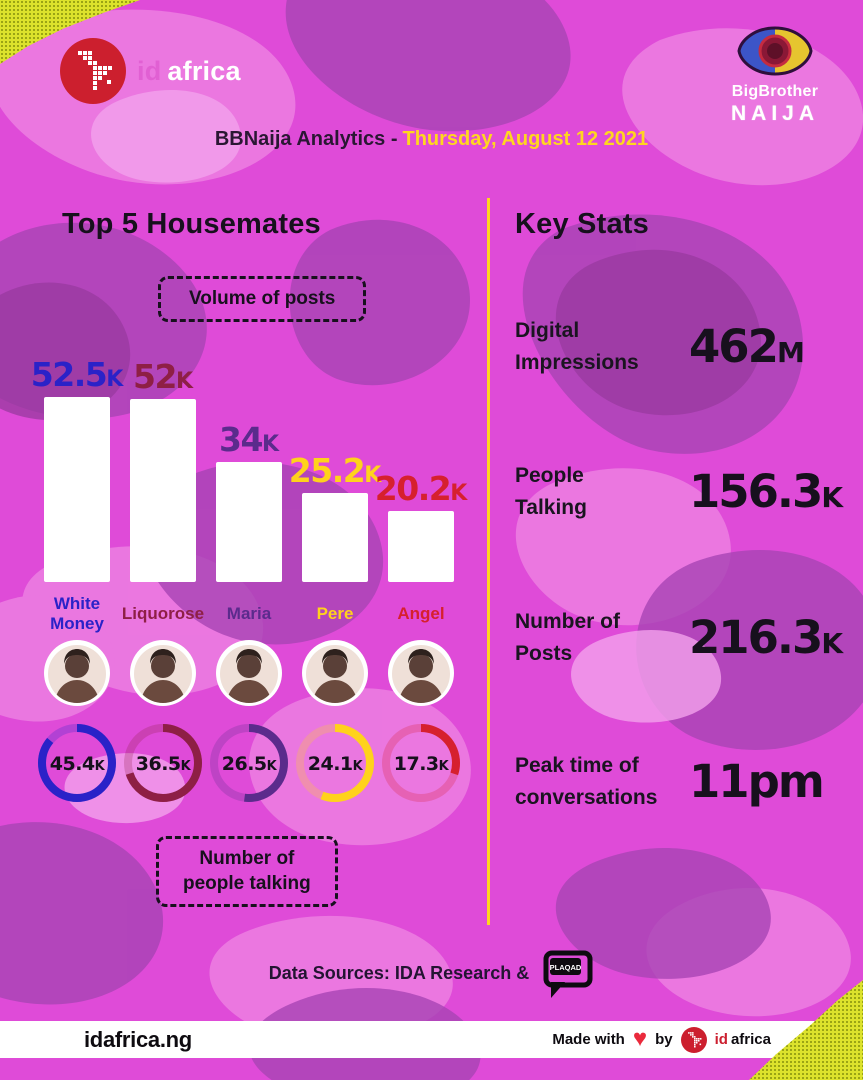 This screenshot has width=863, height=1080. I want to click on bbn-bigbrother-text: BigBrother, so click(775, 91).